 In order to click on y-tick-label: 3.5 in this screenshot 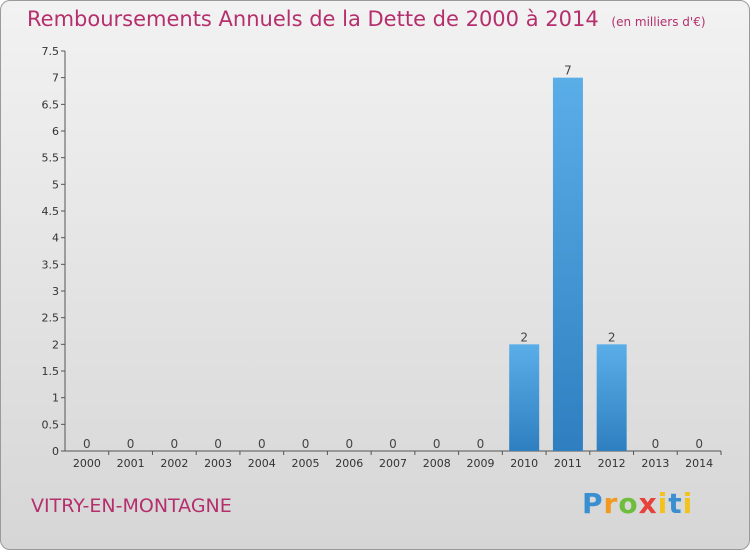, I will do `click(51, 264)`.